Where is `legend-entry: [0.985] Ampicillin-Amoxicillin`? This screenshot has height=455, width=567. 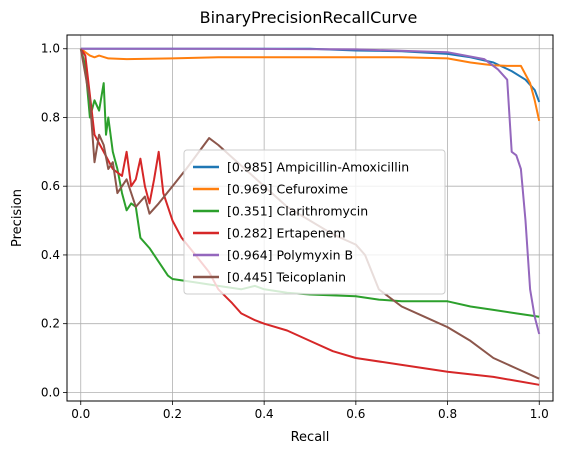 legend-entry: [0.985] Ampicillin-Amoxicillin is located at coordinates (318, 167).